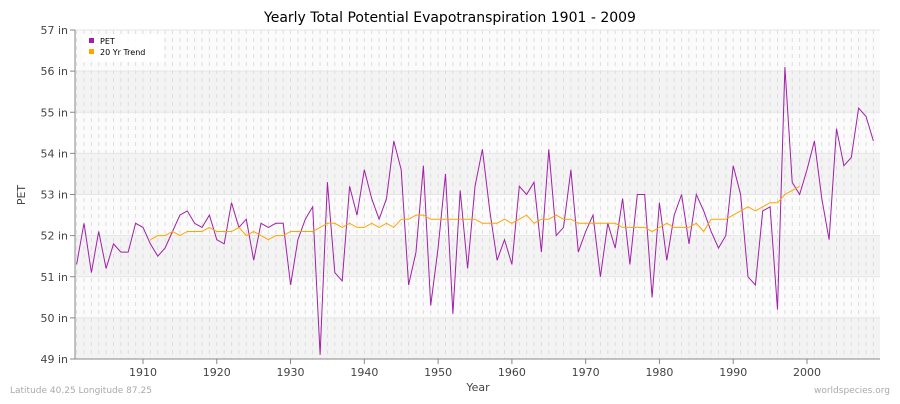 This screenshot has width=900, height=404. What do you see at coordinates (54, 153) in the screenshot?
I see `y-tick-label: 54 in` at bounding box center [54, 153].